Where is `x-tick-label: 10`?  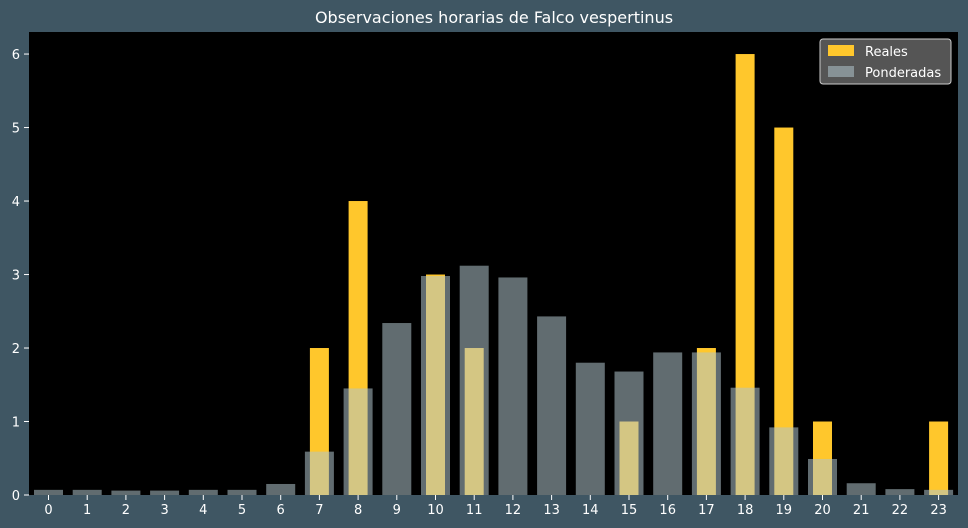
x-tick-label: 10 is located at coordinates (435, 510).